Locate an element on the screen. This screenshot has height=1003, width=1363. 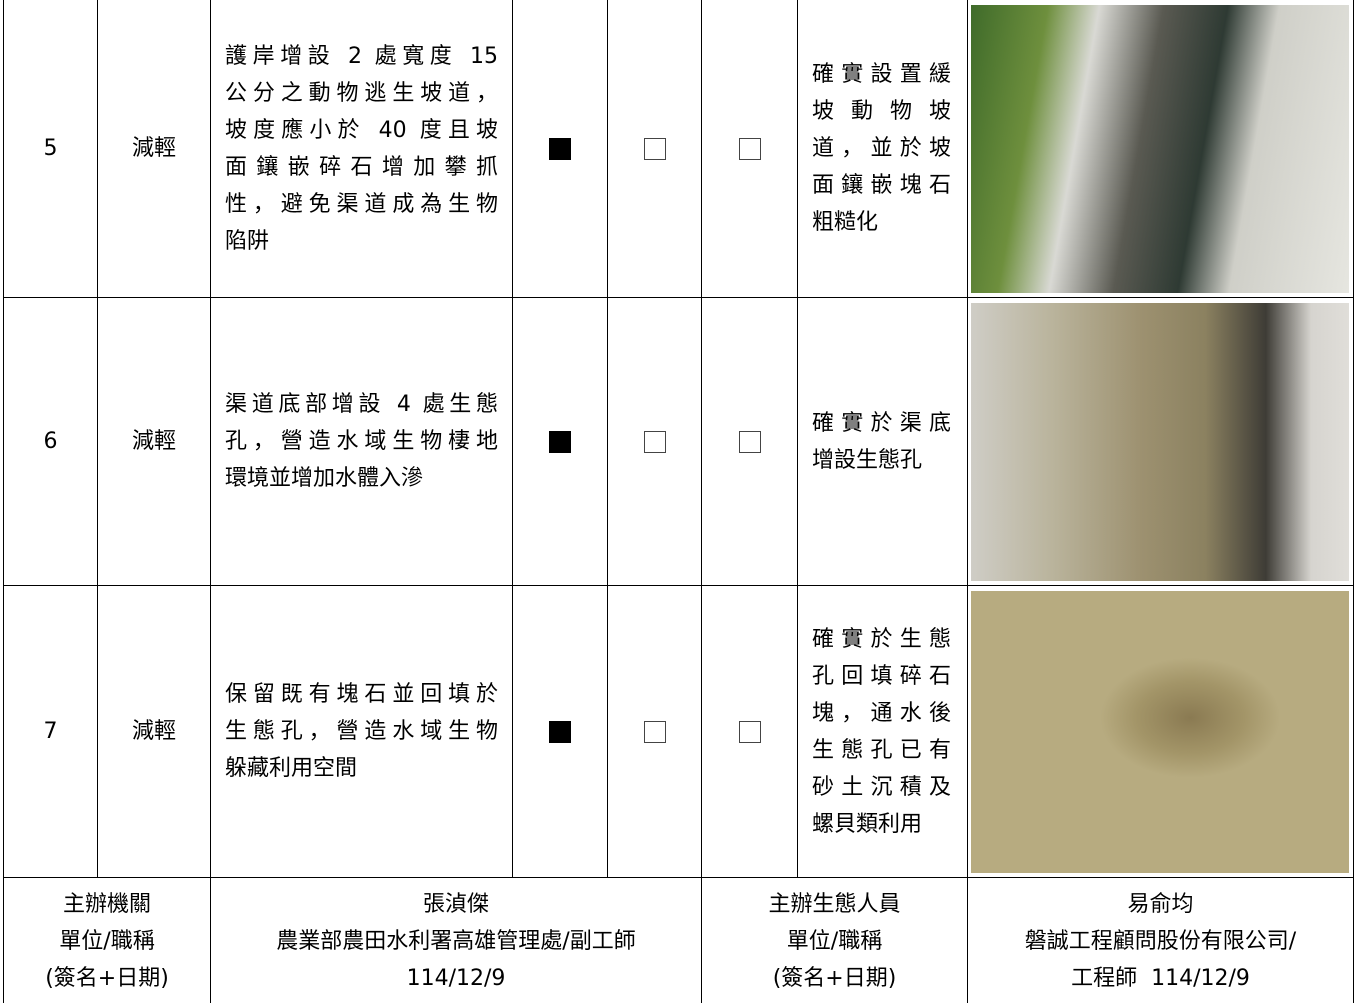
measure-cell: 保留既有塊石並回填於 生態孔，營造水域生物 躲藏利用空間 is located at coordinates (361, 731).